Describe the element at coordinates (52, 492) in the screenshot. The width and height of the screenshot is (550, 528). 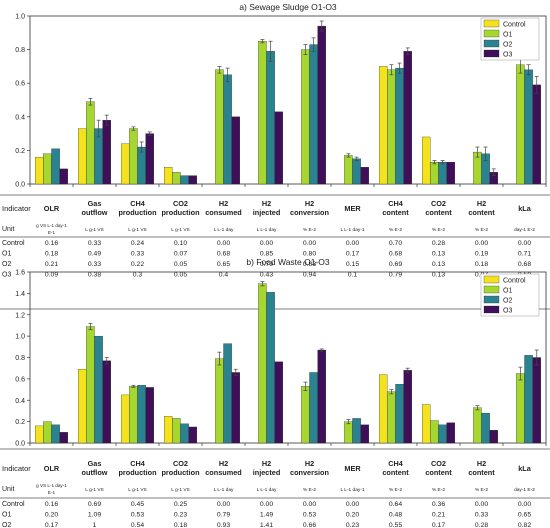
I see `unit-label: E-1` at that location.